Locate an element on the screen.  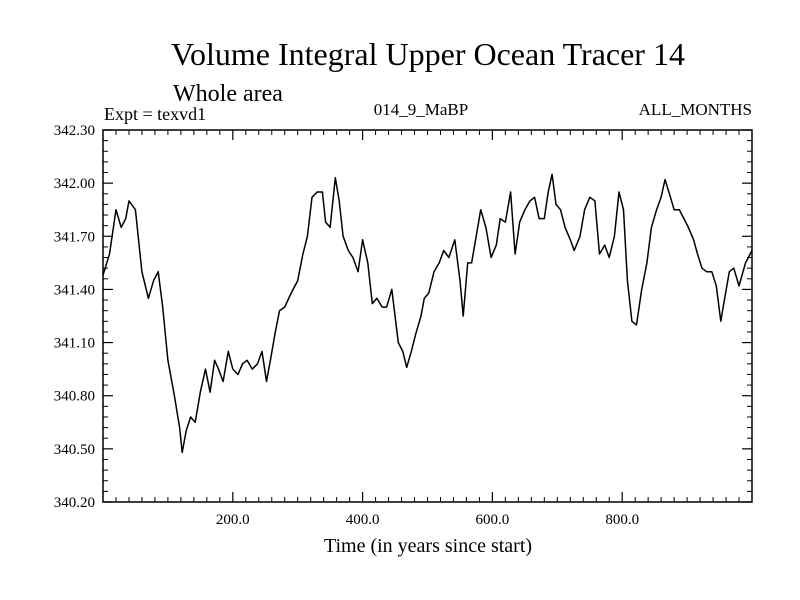
x-tick-label: 800.0 is located at coordinates (622, 520).